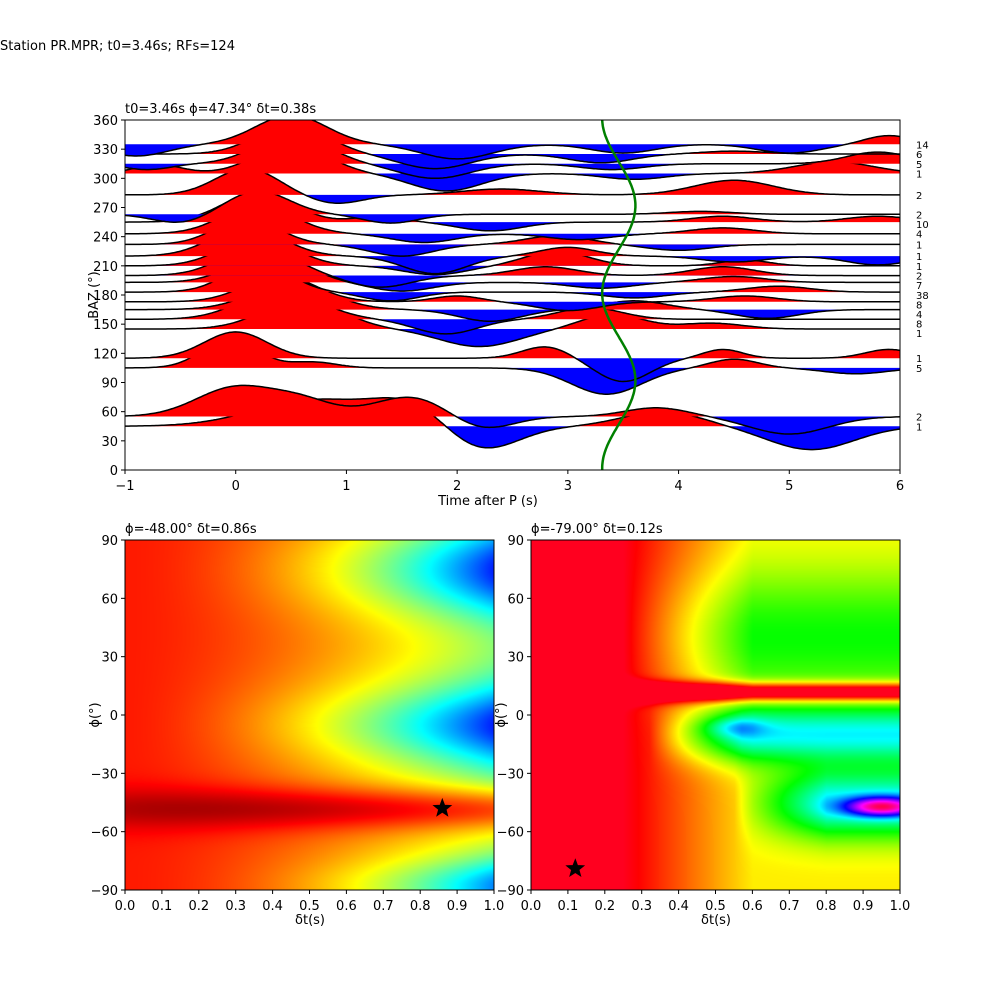  I want to click on rf-y-tick-label: 60, so click(109, 413).